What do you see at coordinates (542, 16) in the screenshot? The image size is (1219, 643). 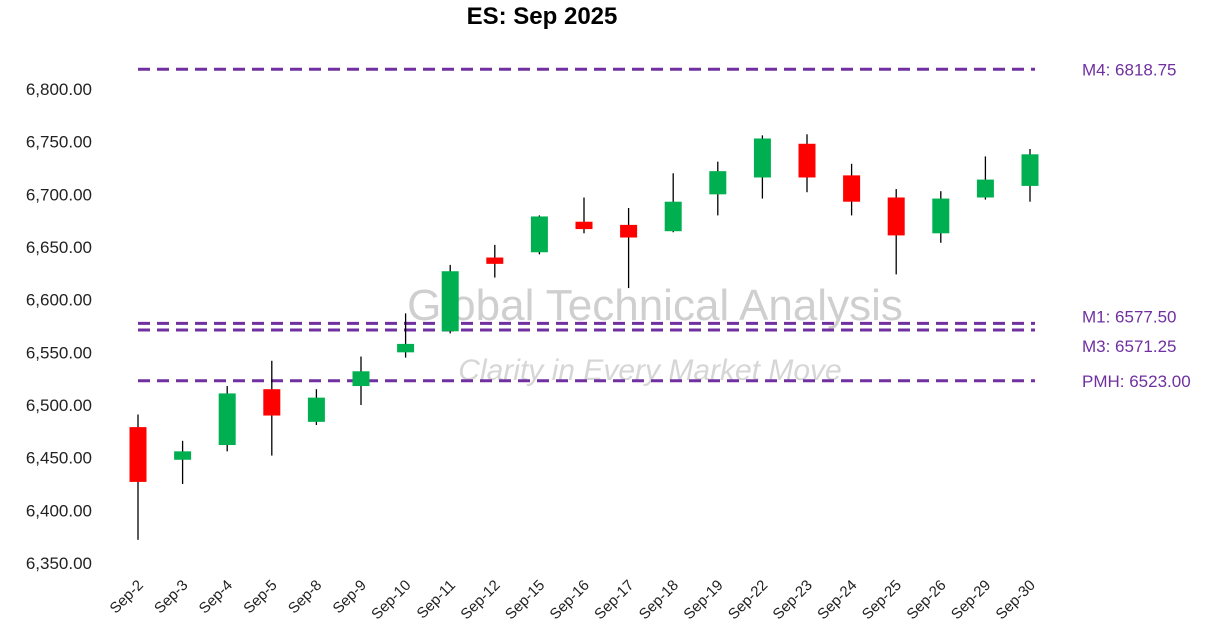 I see `chart-title: ES: Sep 2025` at bounding box center [542, 16].